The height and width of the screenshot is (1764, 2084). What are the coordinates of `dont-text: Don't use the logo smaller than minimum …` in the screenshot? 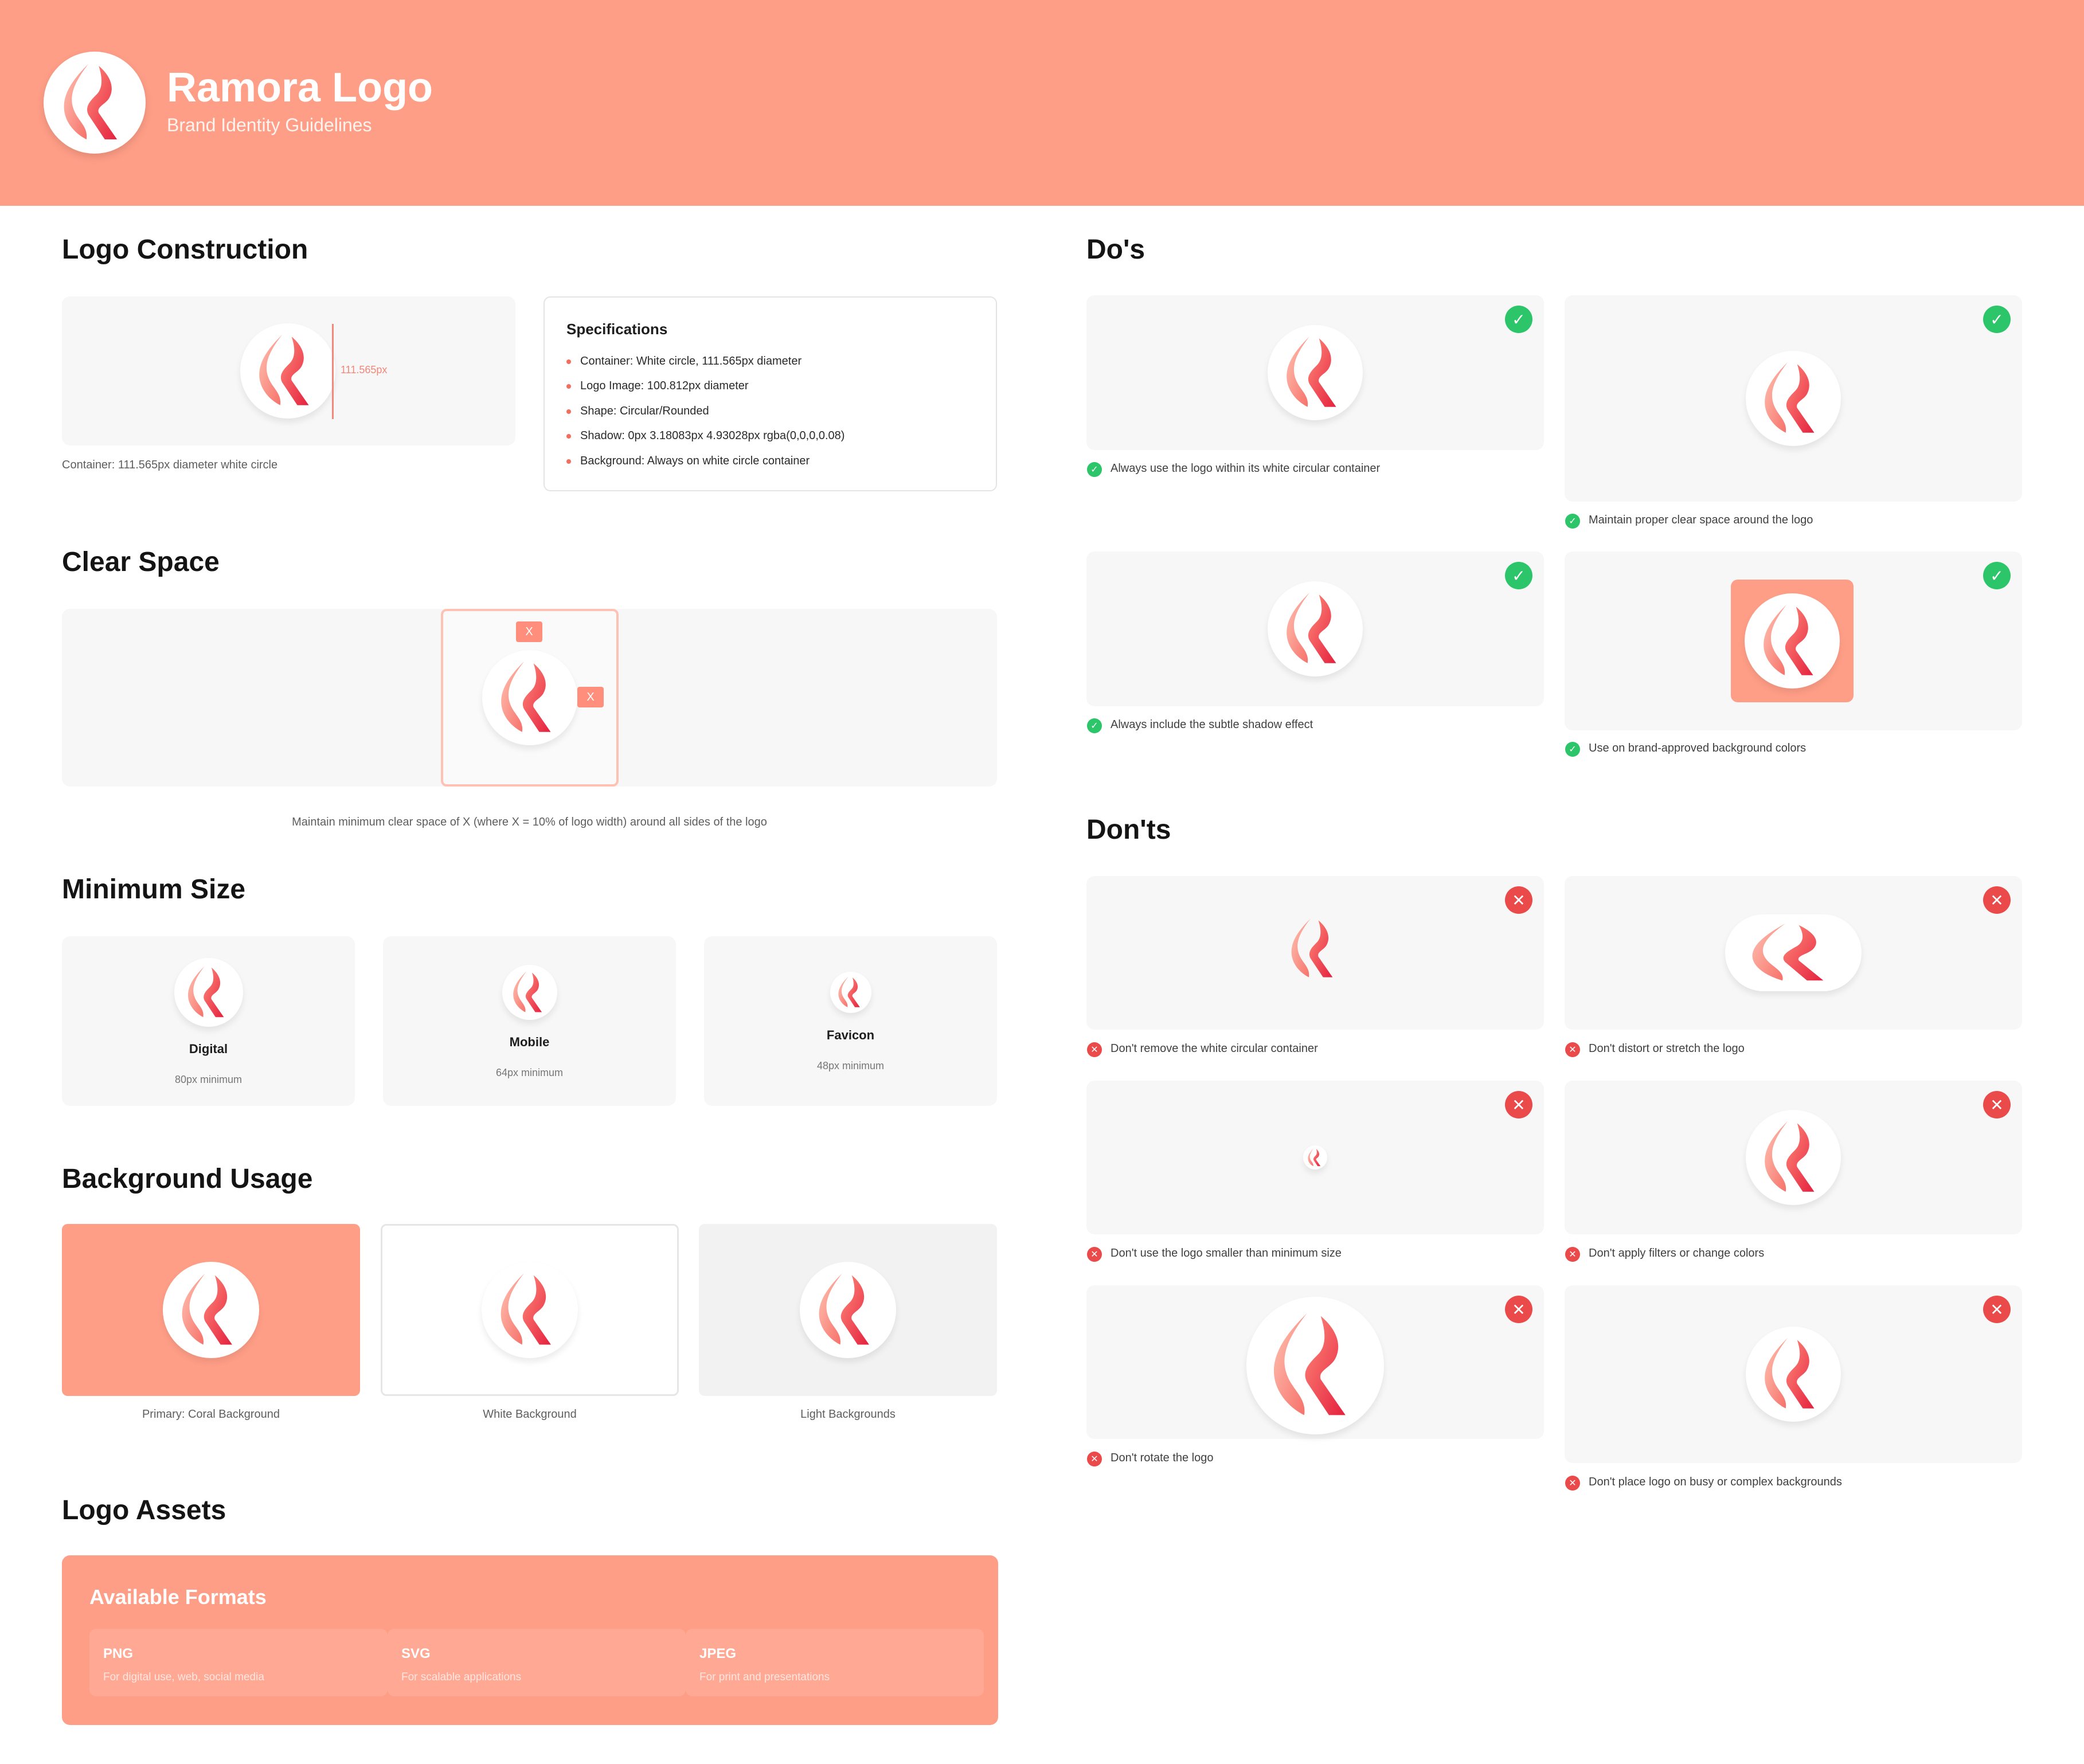 It's located at (1226, 1253).